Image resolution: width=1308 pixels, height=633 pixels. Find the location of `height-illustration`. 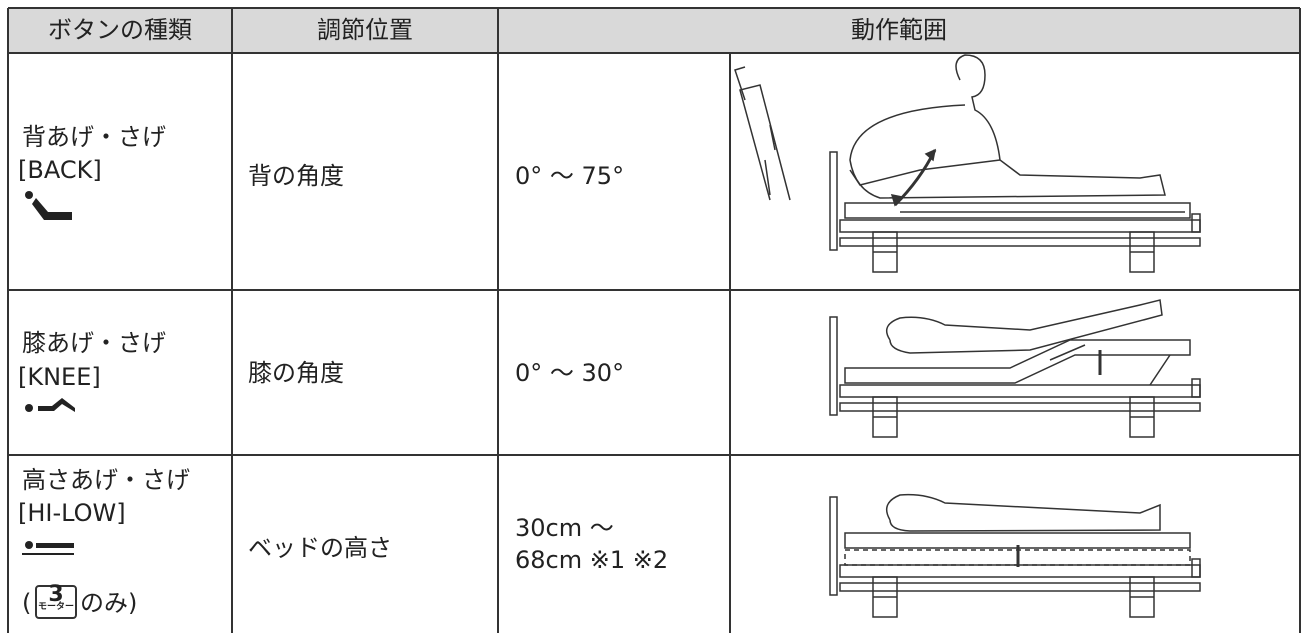

height-illustration is located at coordinates (1015, 555).